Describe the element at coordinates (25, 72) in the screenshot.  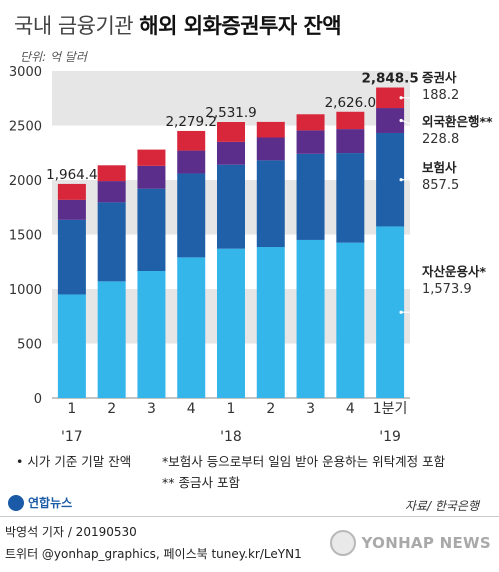
I see `y-tick-label: 3000` at that location.